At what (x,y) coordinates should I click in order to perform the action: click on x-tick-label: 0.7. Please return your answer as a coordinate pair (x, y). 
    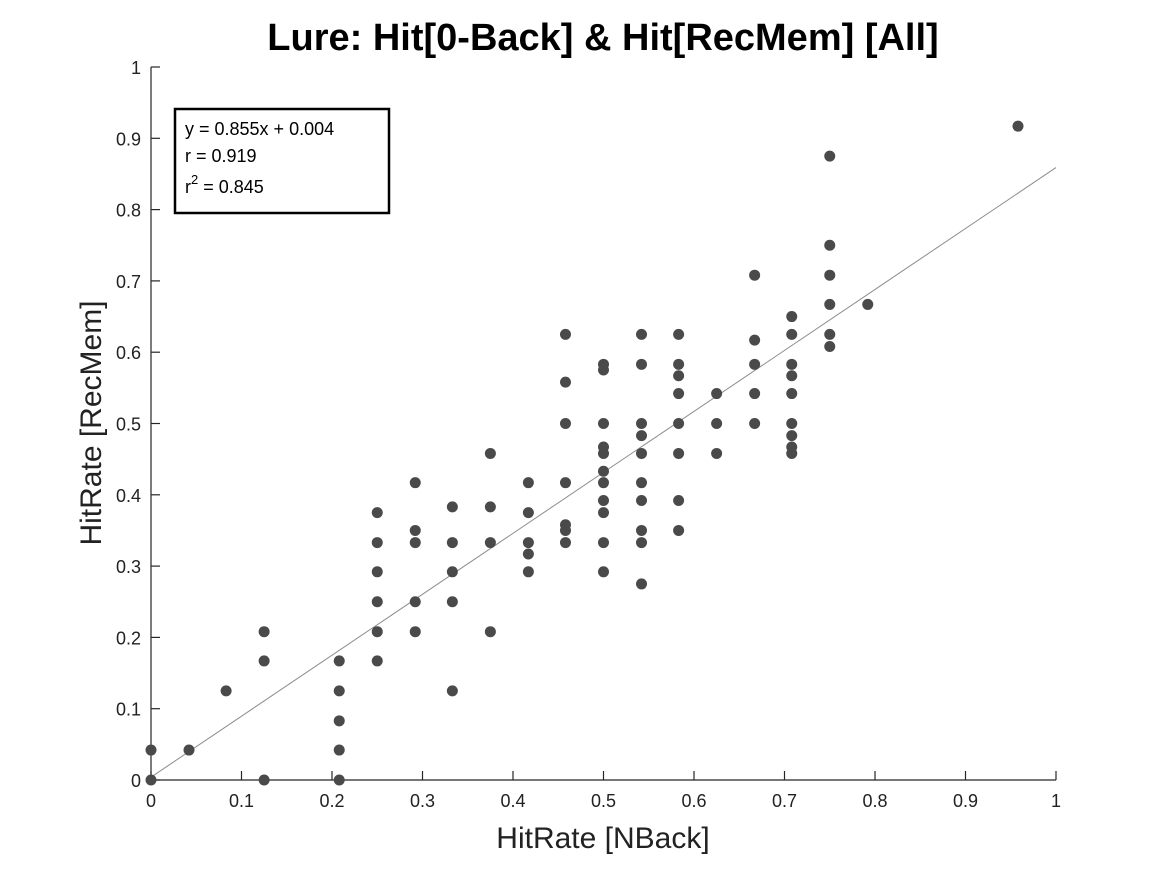
    Looking at the image, I should click on (784, 801).